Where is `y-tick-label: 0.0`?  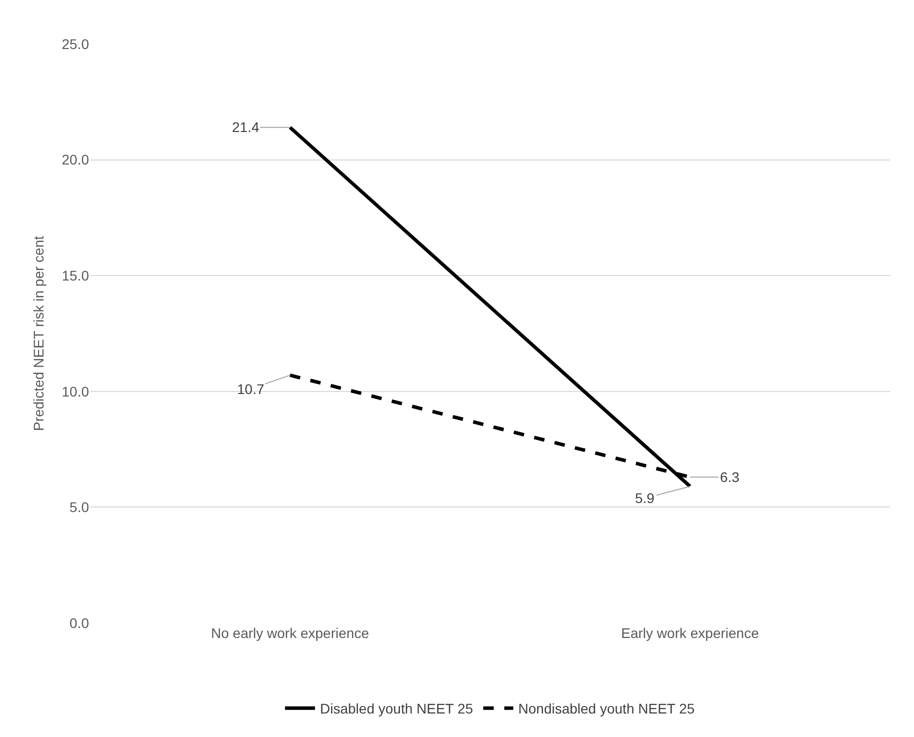 y-tick-label: 0.0 is located at coordinates (80, 622).